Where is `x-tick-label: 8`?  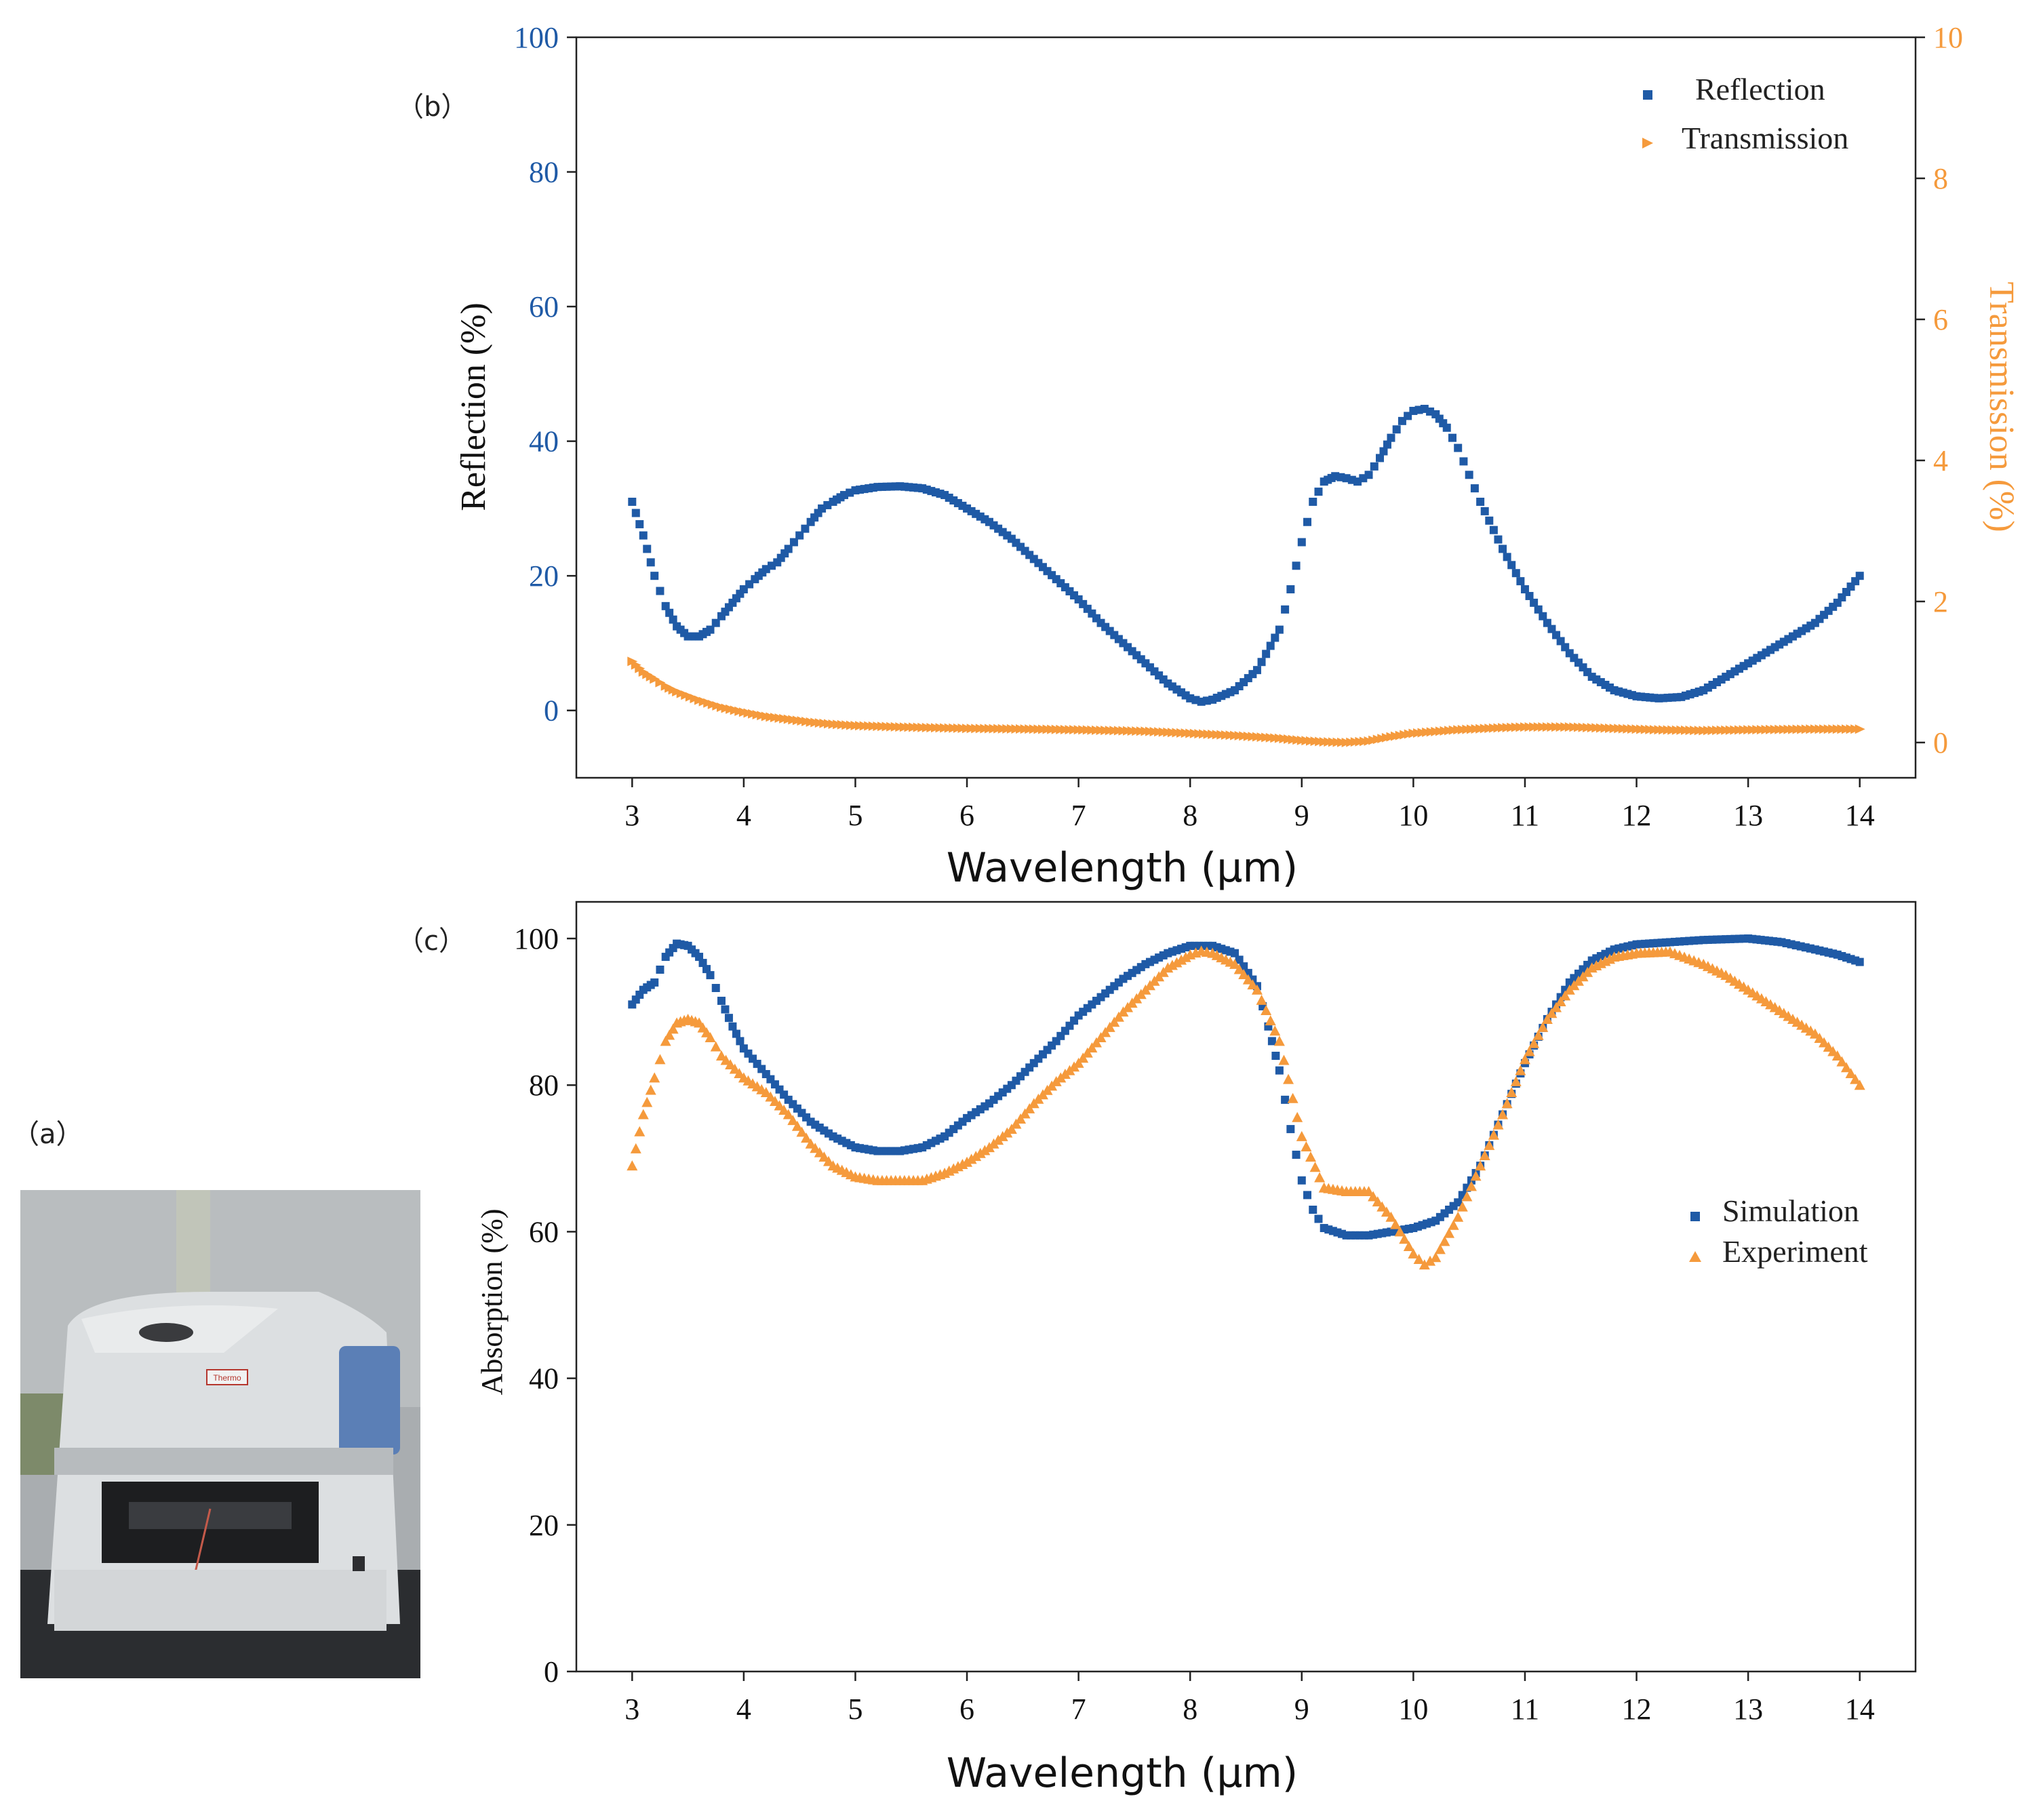
x-tick-label: 8 is located at coordinates (1190, 1709).